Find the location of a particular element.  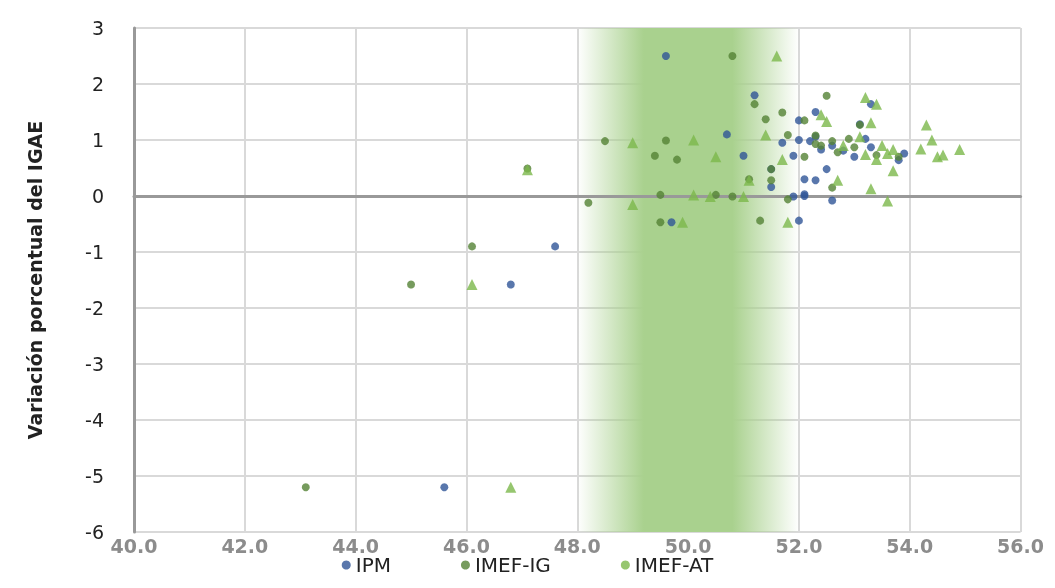

y-tick-label: 0 is located at coordinates (97, 196).